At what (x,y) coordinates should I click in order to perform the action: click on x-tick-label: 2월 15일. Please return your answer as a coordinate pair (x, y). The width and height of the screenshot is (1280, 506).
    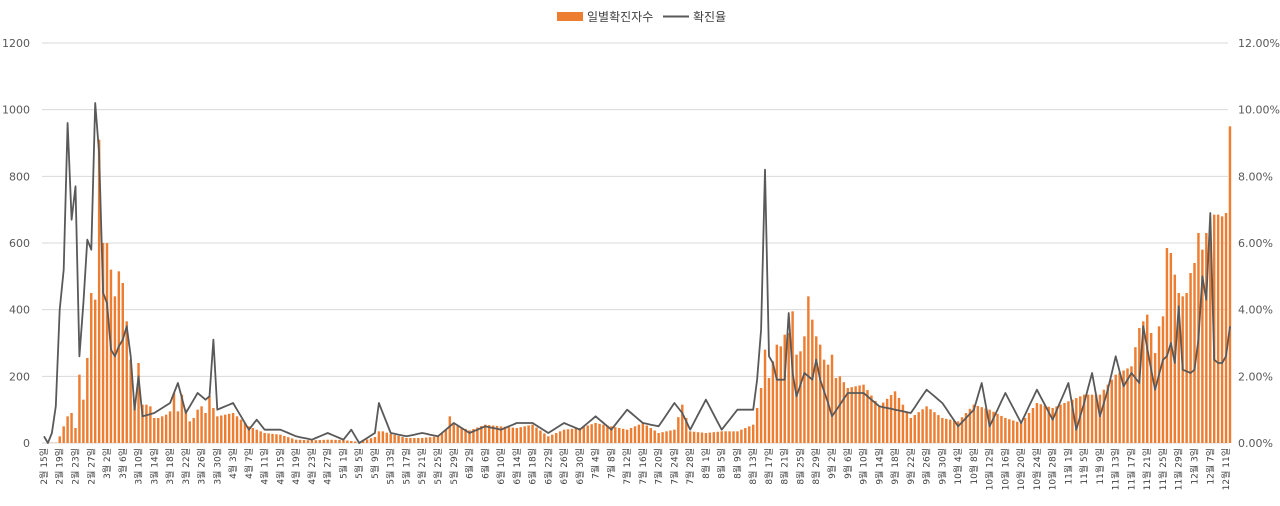
    Looking at the image, I should click on (44, 466).